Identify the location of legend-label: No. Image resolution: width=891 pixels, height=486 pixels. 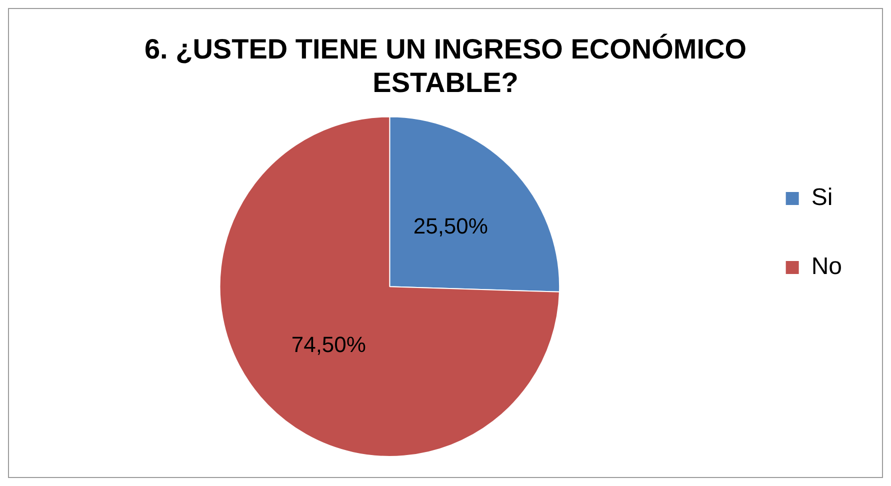
(826, 266).